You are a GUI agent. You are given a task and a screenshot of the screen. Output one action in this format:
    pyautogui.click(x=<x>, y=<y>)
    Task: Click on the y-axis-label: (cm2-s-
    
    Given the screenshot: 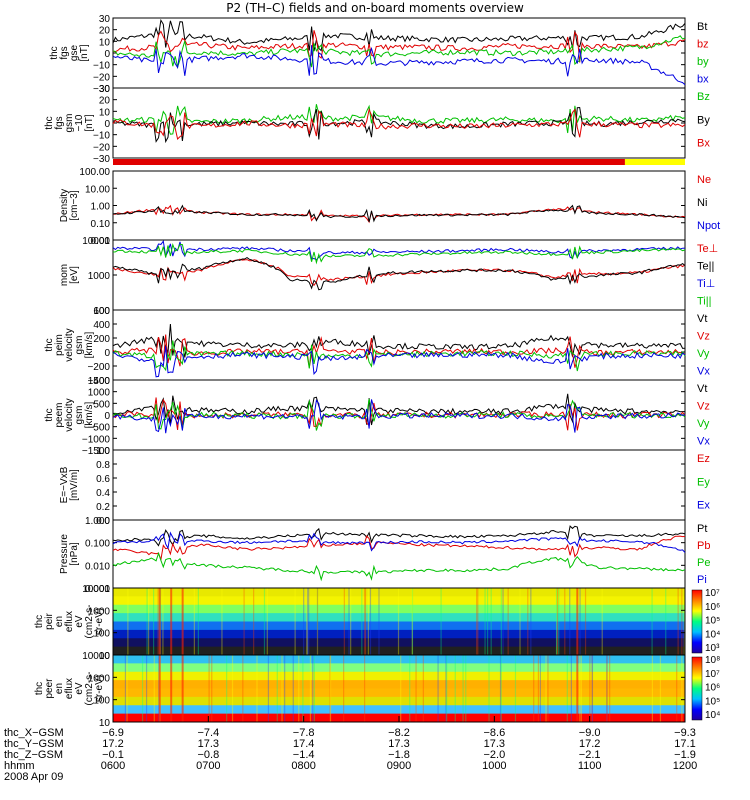 What is the action you would take?
    pyautogui.click(x=89, y=622)
    